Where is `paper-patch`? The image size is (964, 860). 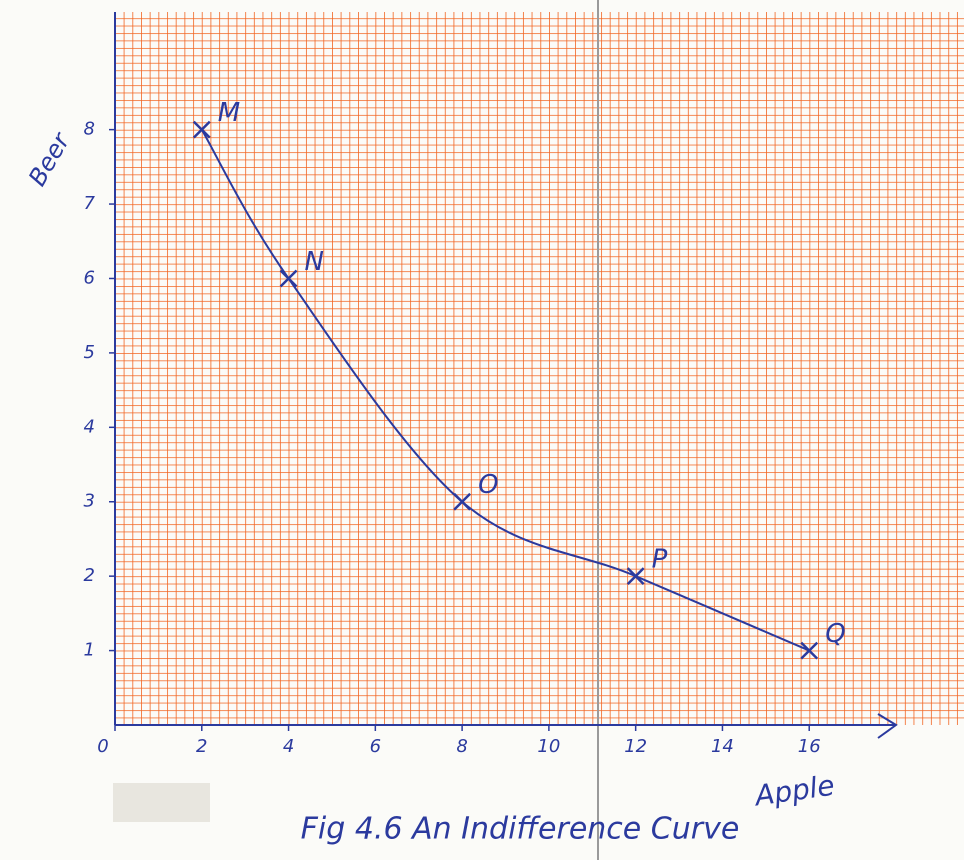 paper-patch is located at coordinates (161, 802).